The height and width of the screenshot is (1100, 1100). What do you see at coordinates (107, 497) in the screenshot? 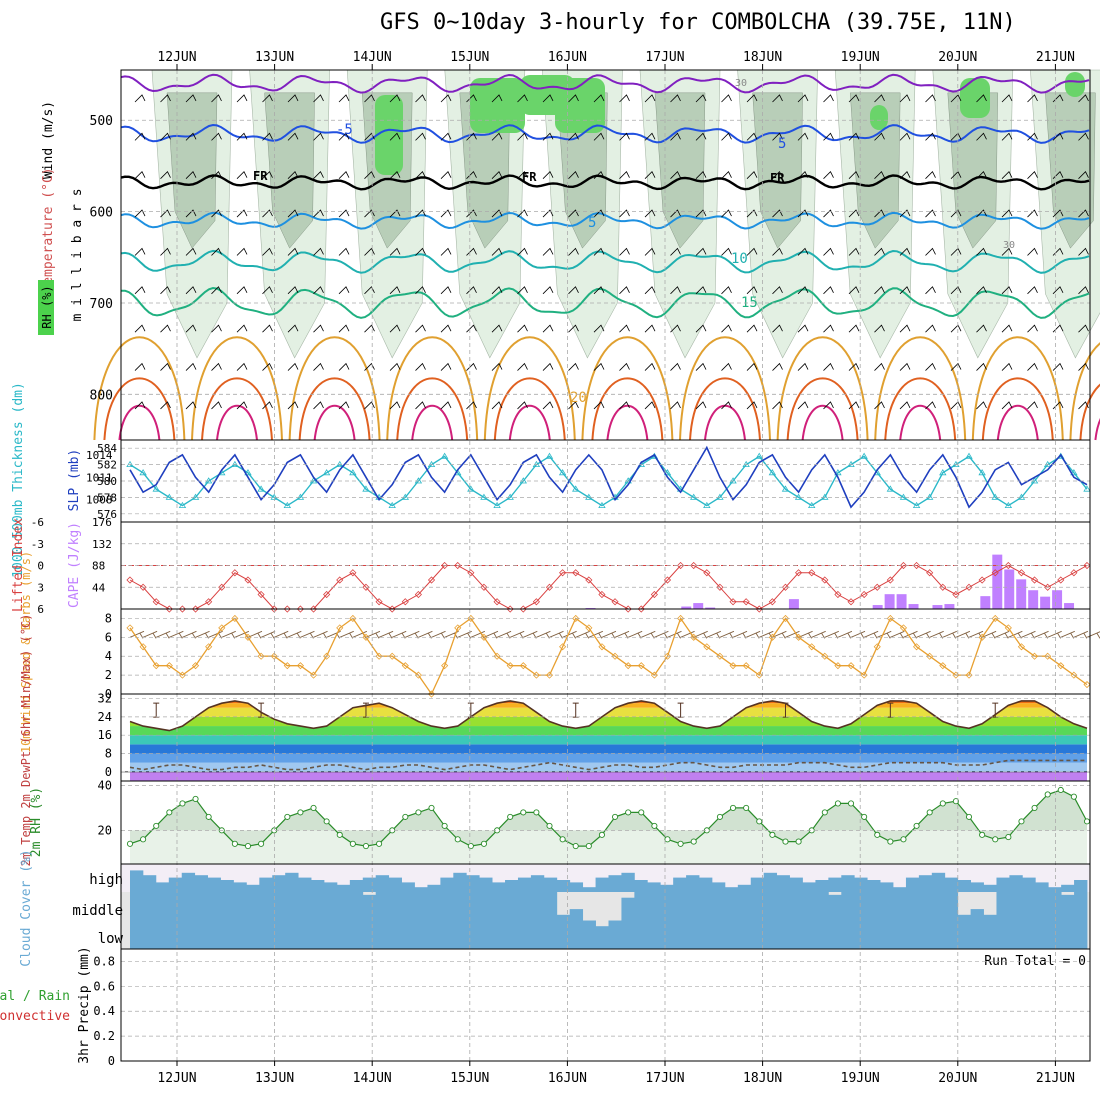
I see `thickness-tick: 578` at bounding box center [107, 497].